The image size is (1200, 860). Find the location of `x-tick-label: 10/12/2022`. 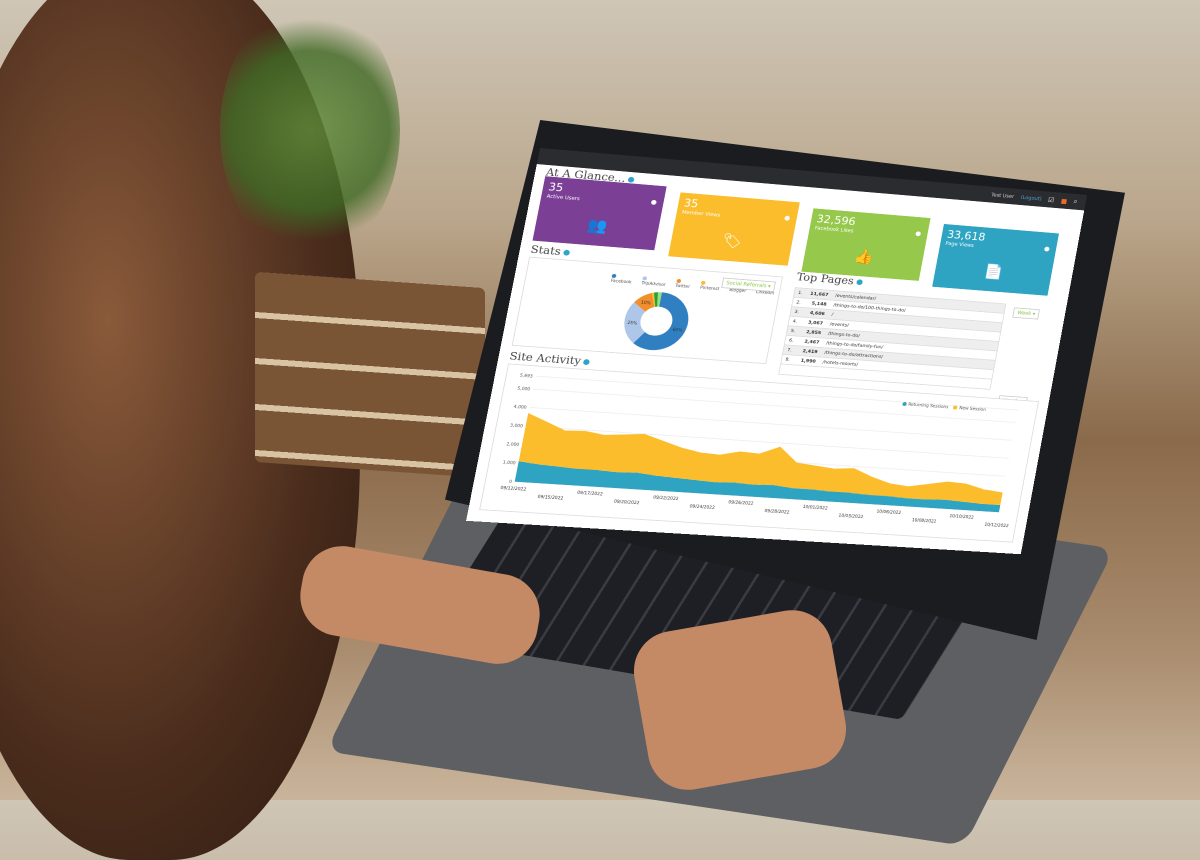

x-tick-label: 10/12/2022 is located at coordinates (996, 525).